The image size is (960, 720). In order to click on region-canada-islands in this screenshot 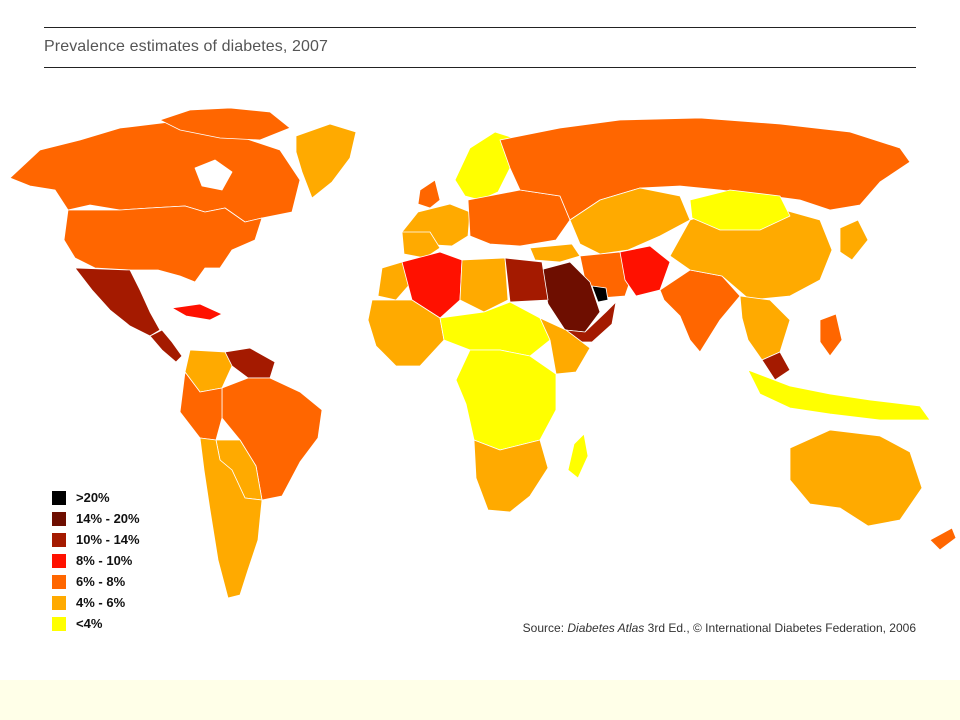, I will do `click(225, 124)`.